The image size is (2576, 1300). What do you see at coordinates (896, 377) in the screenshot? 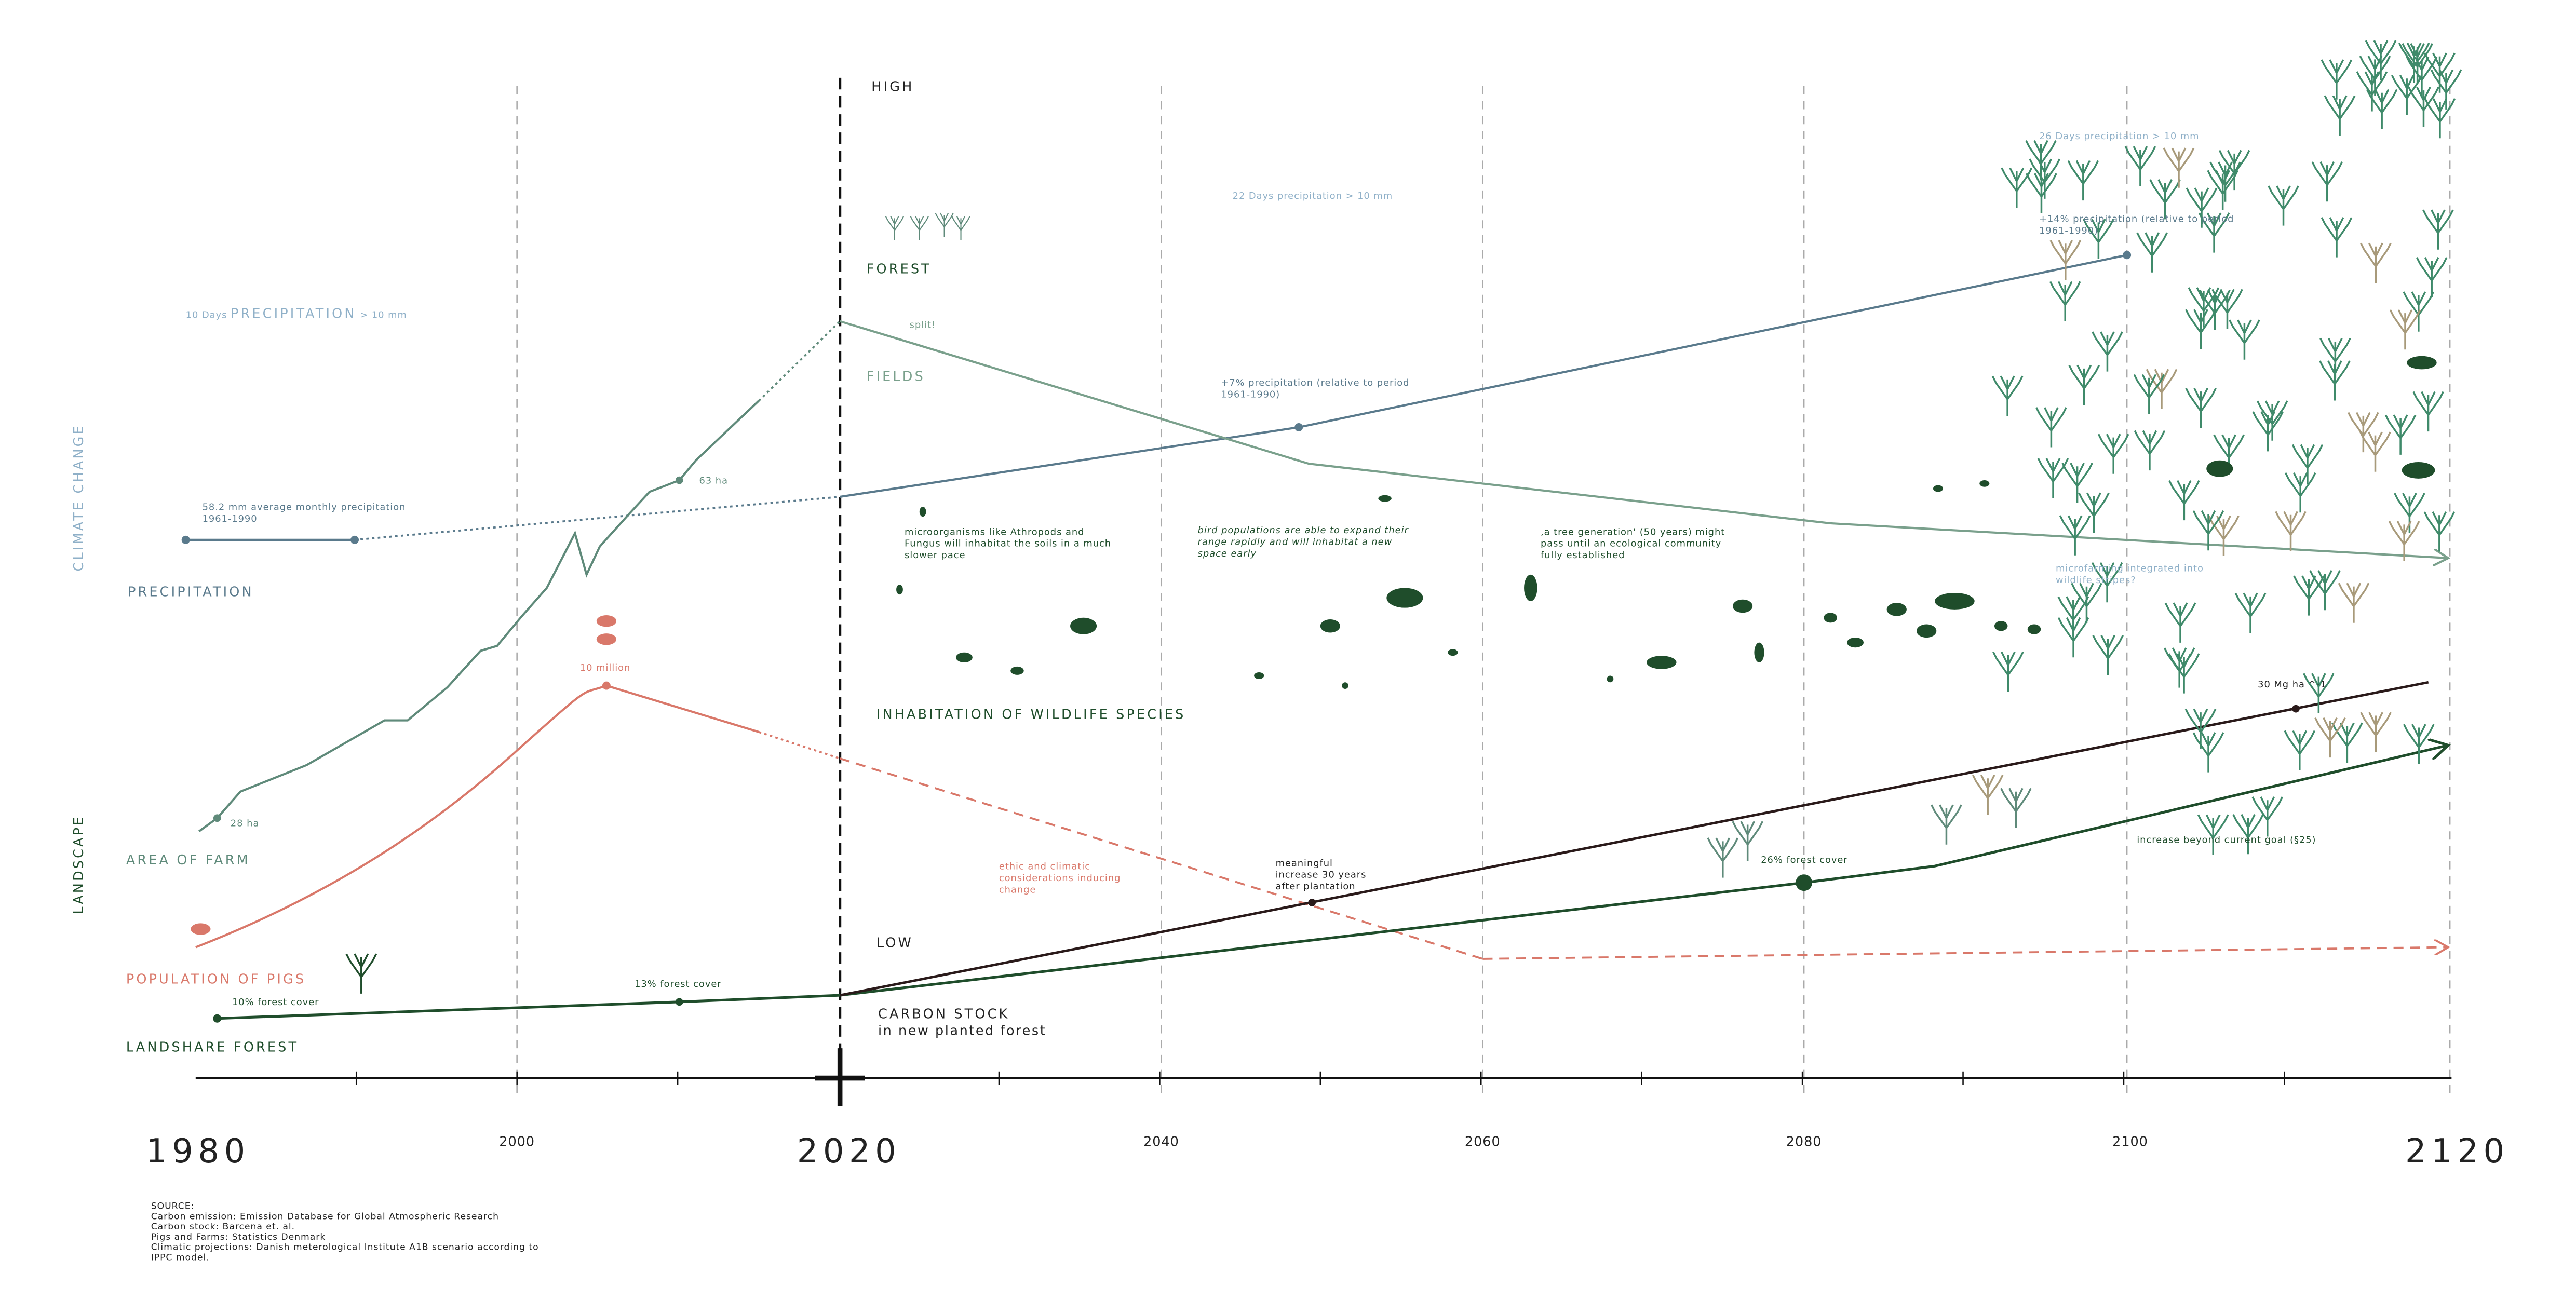
I see `land-label: FIELDS` at bounding box center [896, 377].